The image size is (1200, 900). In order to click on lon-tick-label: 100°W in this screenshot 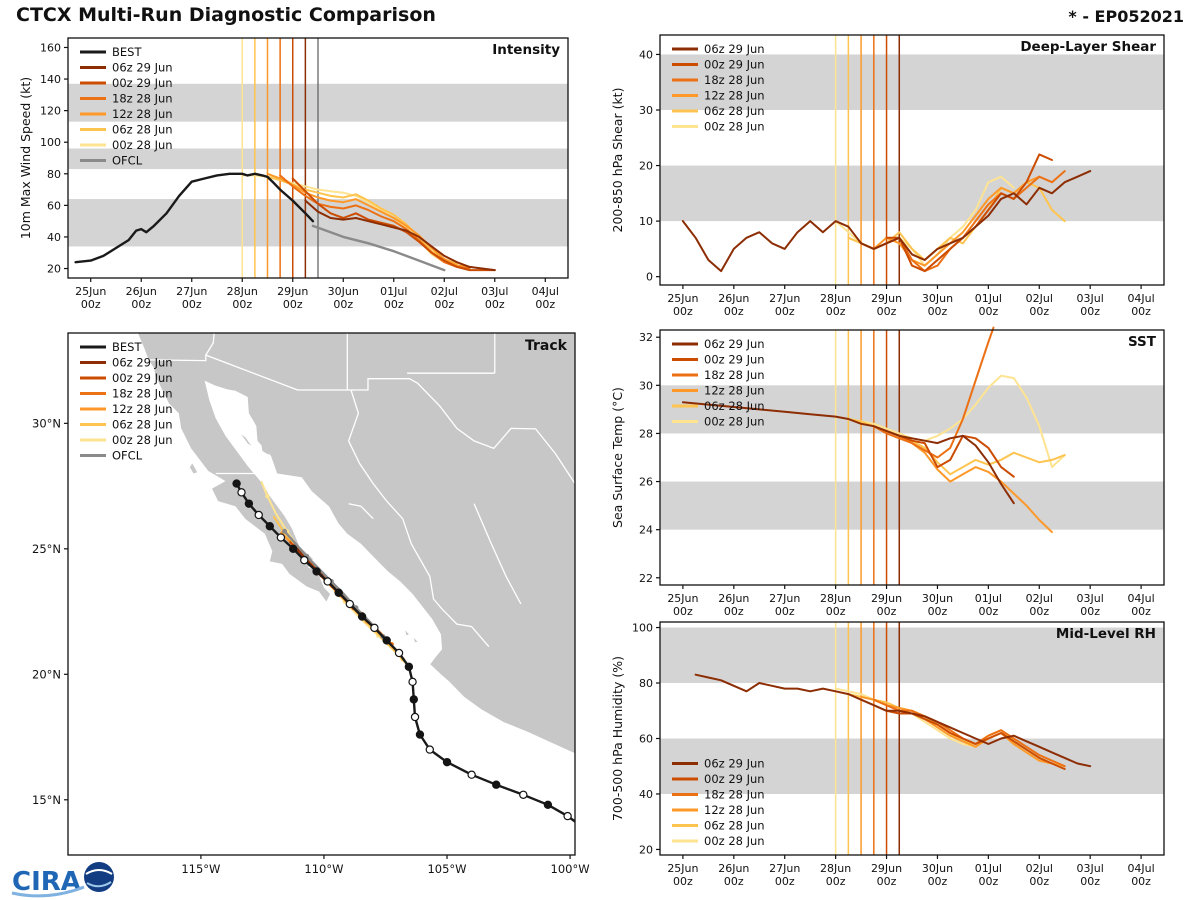, I will do `click(570, 869)`.